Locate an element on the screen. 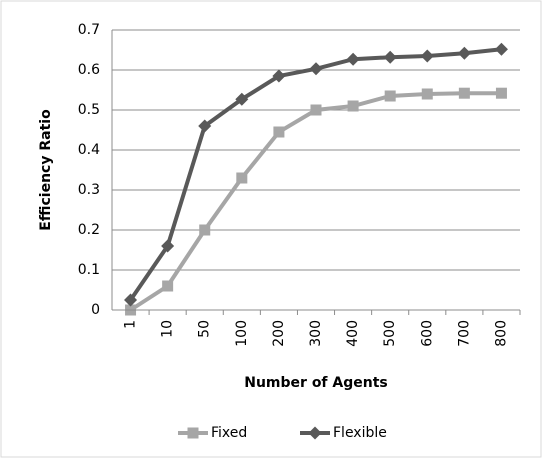 Image resolution: width=543 pixels, height=464 pixels. x-axis-label: Number of Agents is located at coordinates (316, 383).